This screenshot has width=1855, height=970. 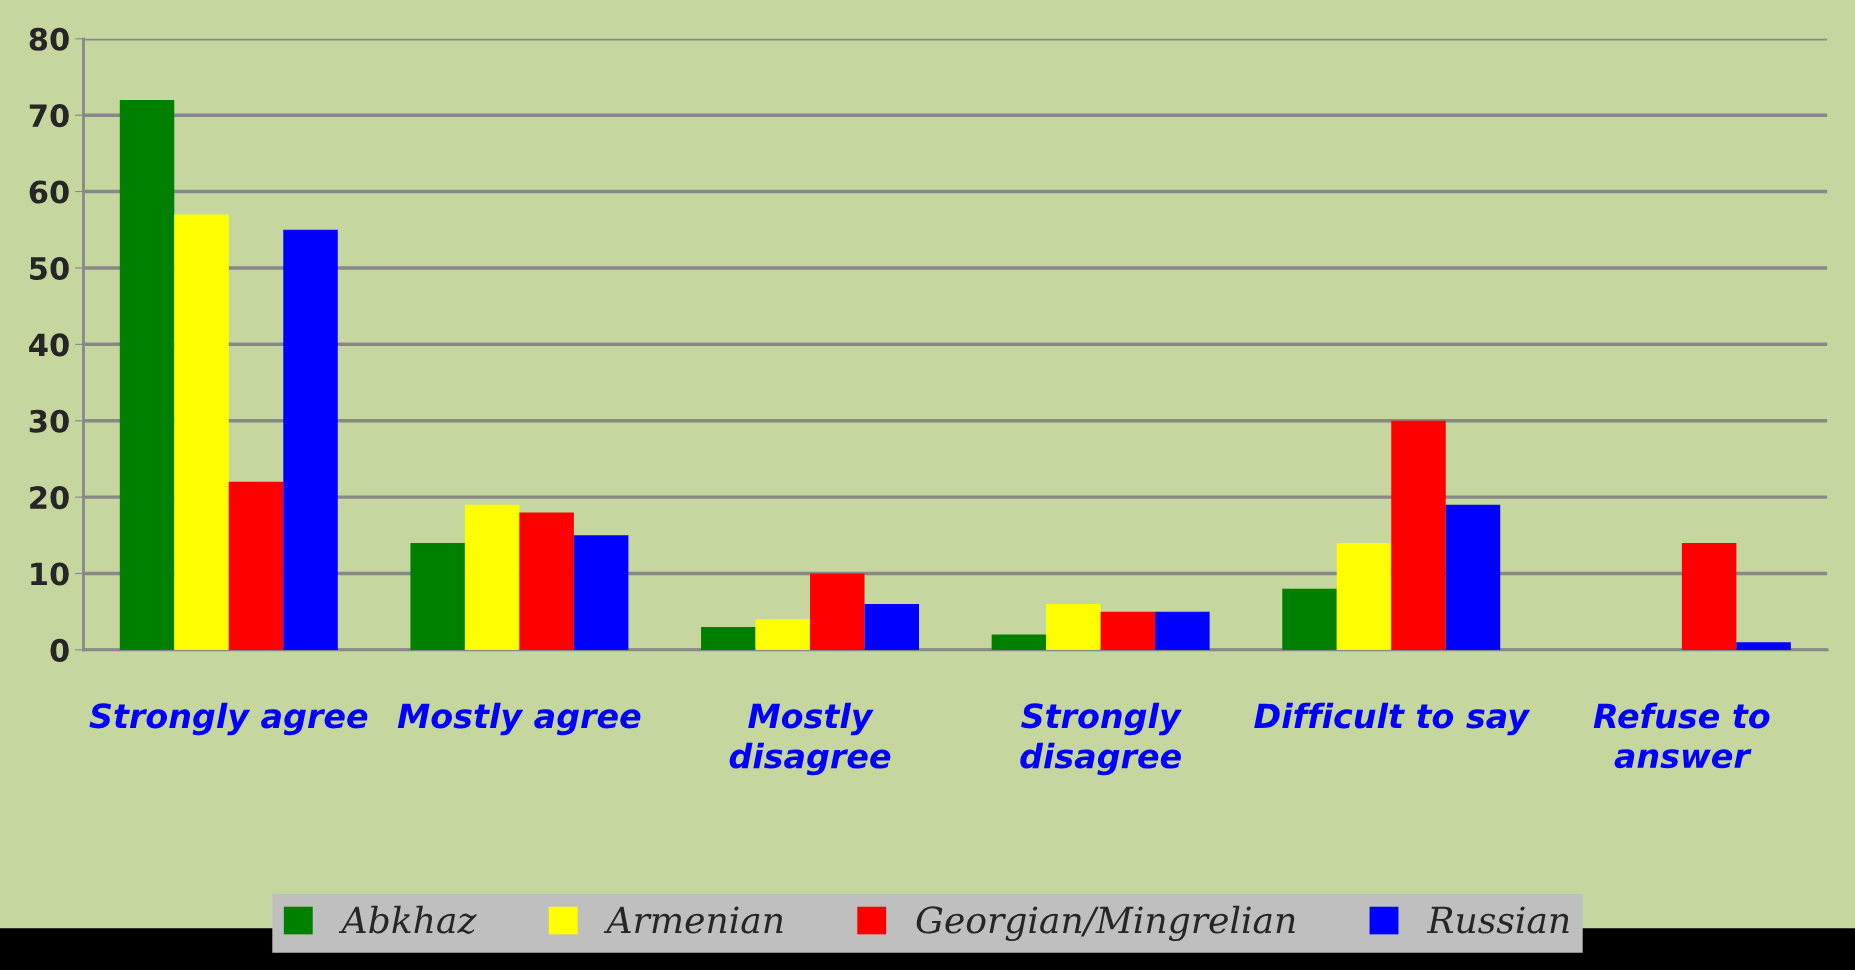 What do you see at coordinates (1105, 923) in the screenshot?
I see `legend-label: Georgian/Mingrelian` at bounding box center [1105, 923].